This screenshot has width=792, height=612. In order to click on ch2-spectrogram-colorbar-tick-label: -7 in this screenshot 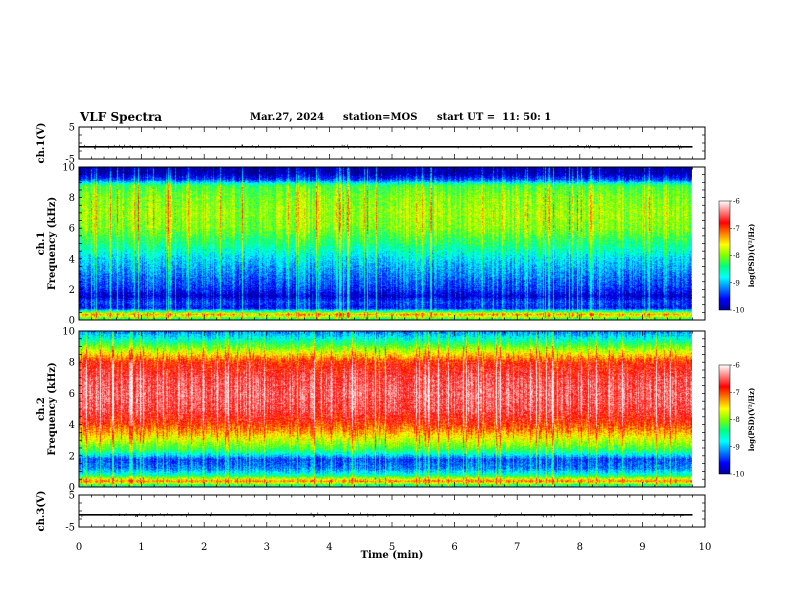, I will do `click(736, 393)`.